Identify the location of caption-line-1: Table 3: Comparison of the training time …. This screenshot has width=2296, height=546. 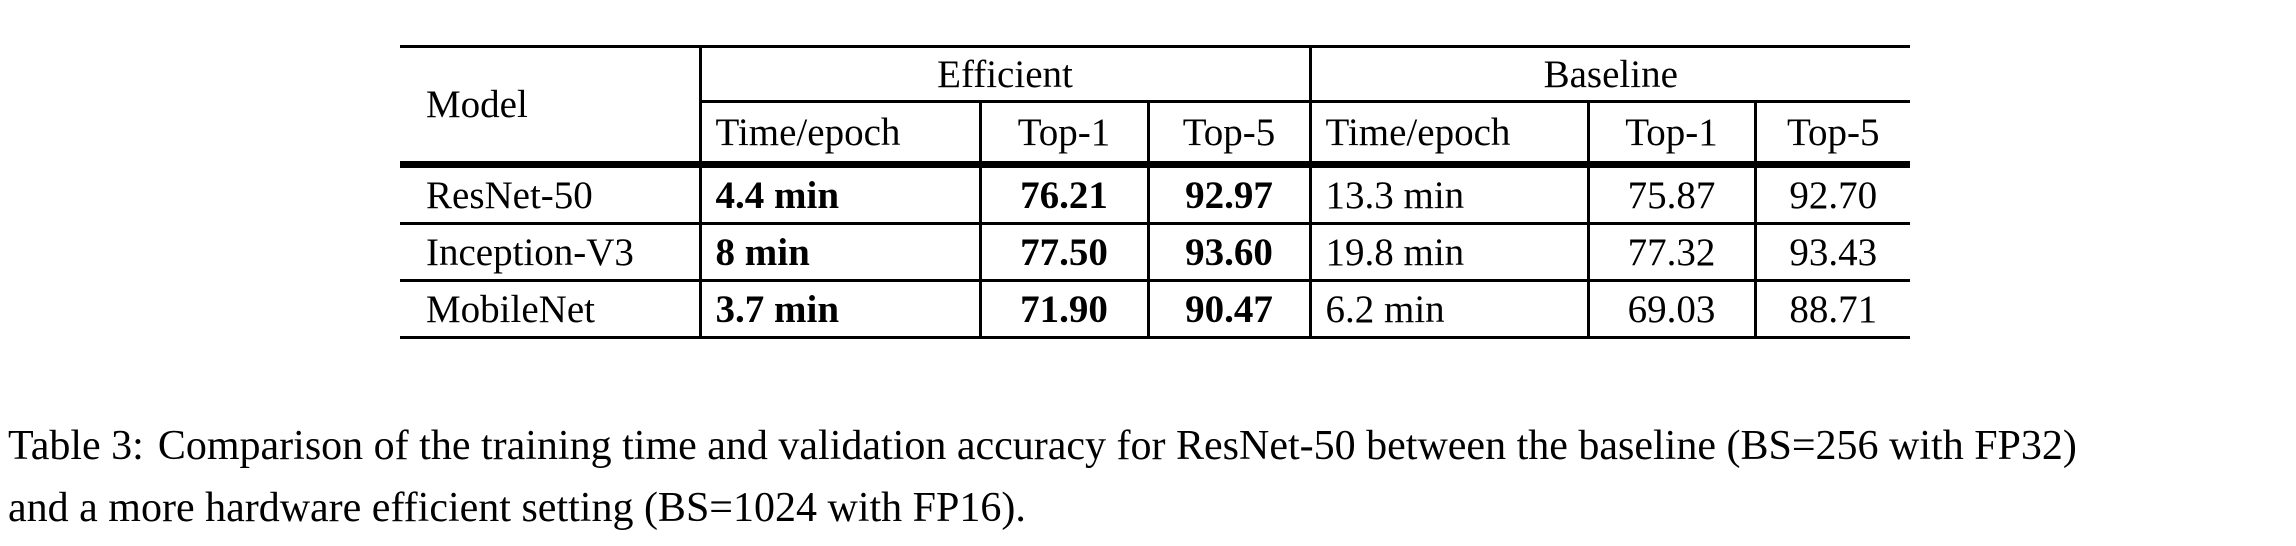
(1150, 446).